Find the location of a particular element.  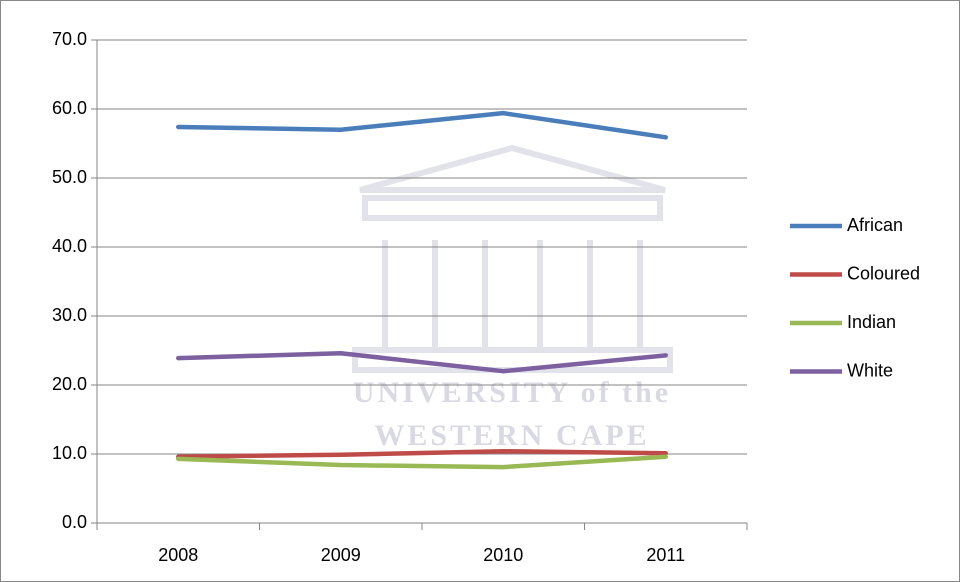

y-tick-label: 10.0 is located at coordinates (69, 453).